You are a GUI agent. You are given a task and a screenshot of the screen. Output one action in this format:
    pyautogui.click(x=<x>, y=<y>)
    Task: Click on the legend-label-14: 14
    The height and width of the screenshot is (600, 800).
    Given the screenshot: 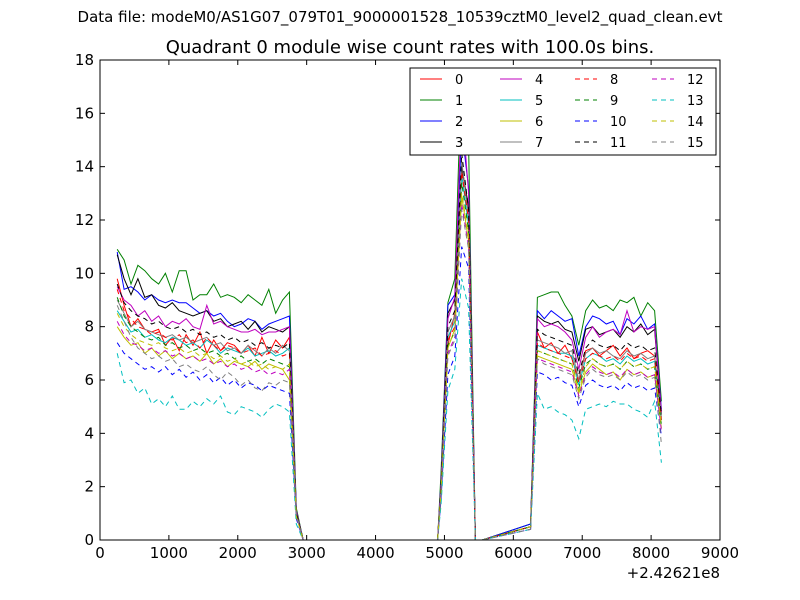 What is the action you would take?
    pyautogui.click(x=695, y=122)
    